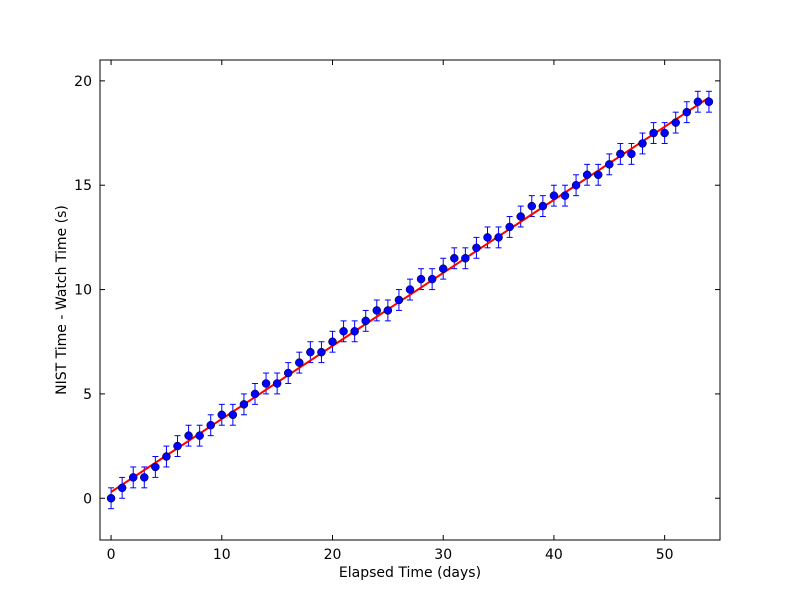  I want to click on y-axis-label: NIST Time - Watch Time (s), so click(62, 300).